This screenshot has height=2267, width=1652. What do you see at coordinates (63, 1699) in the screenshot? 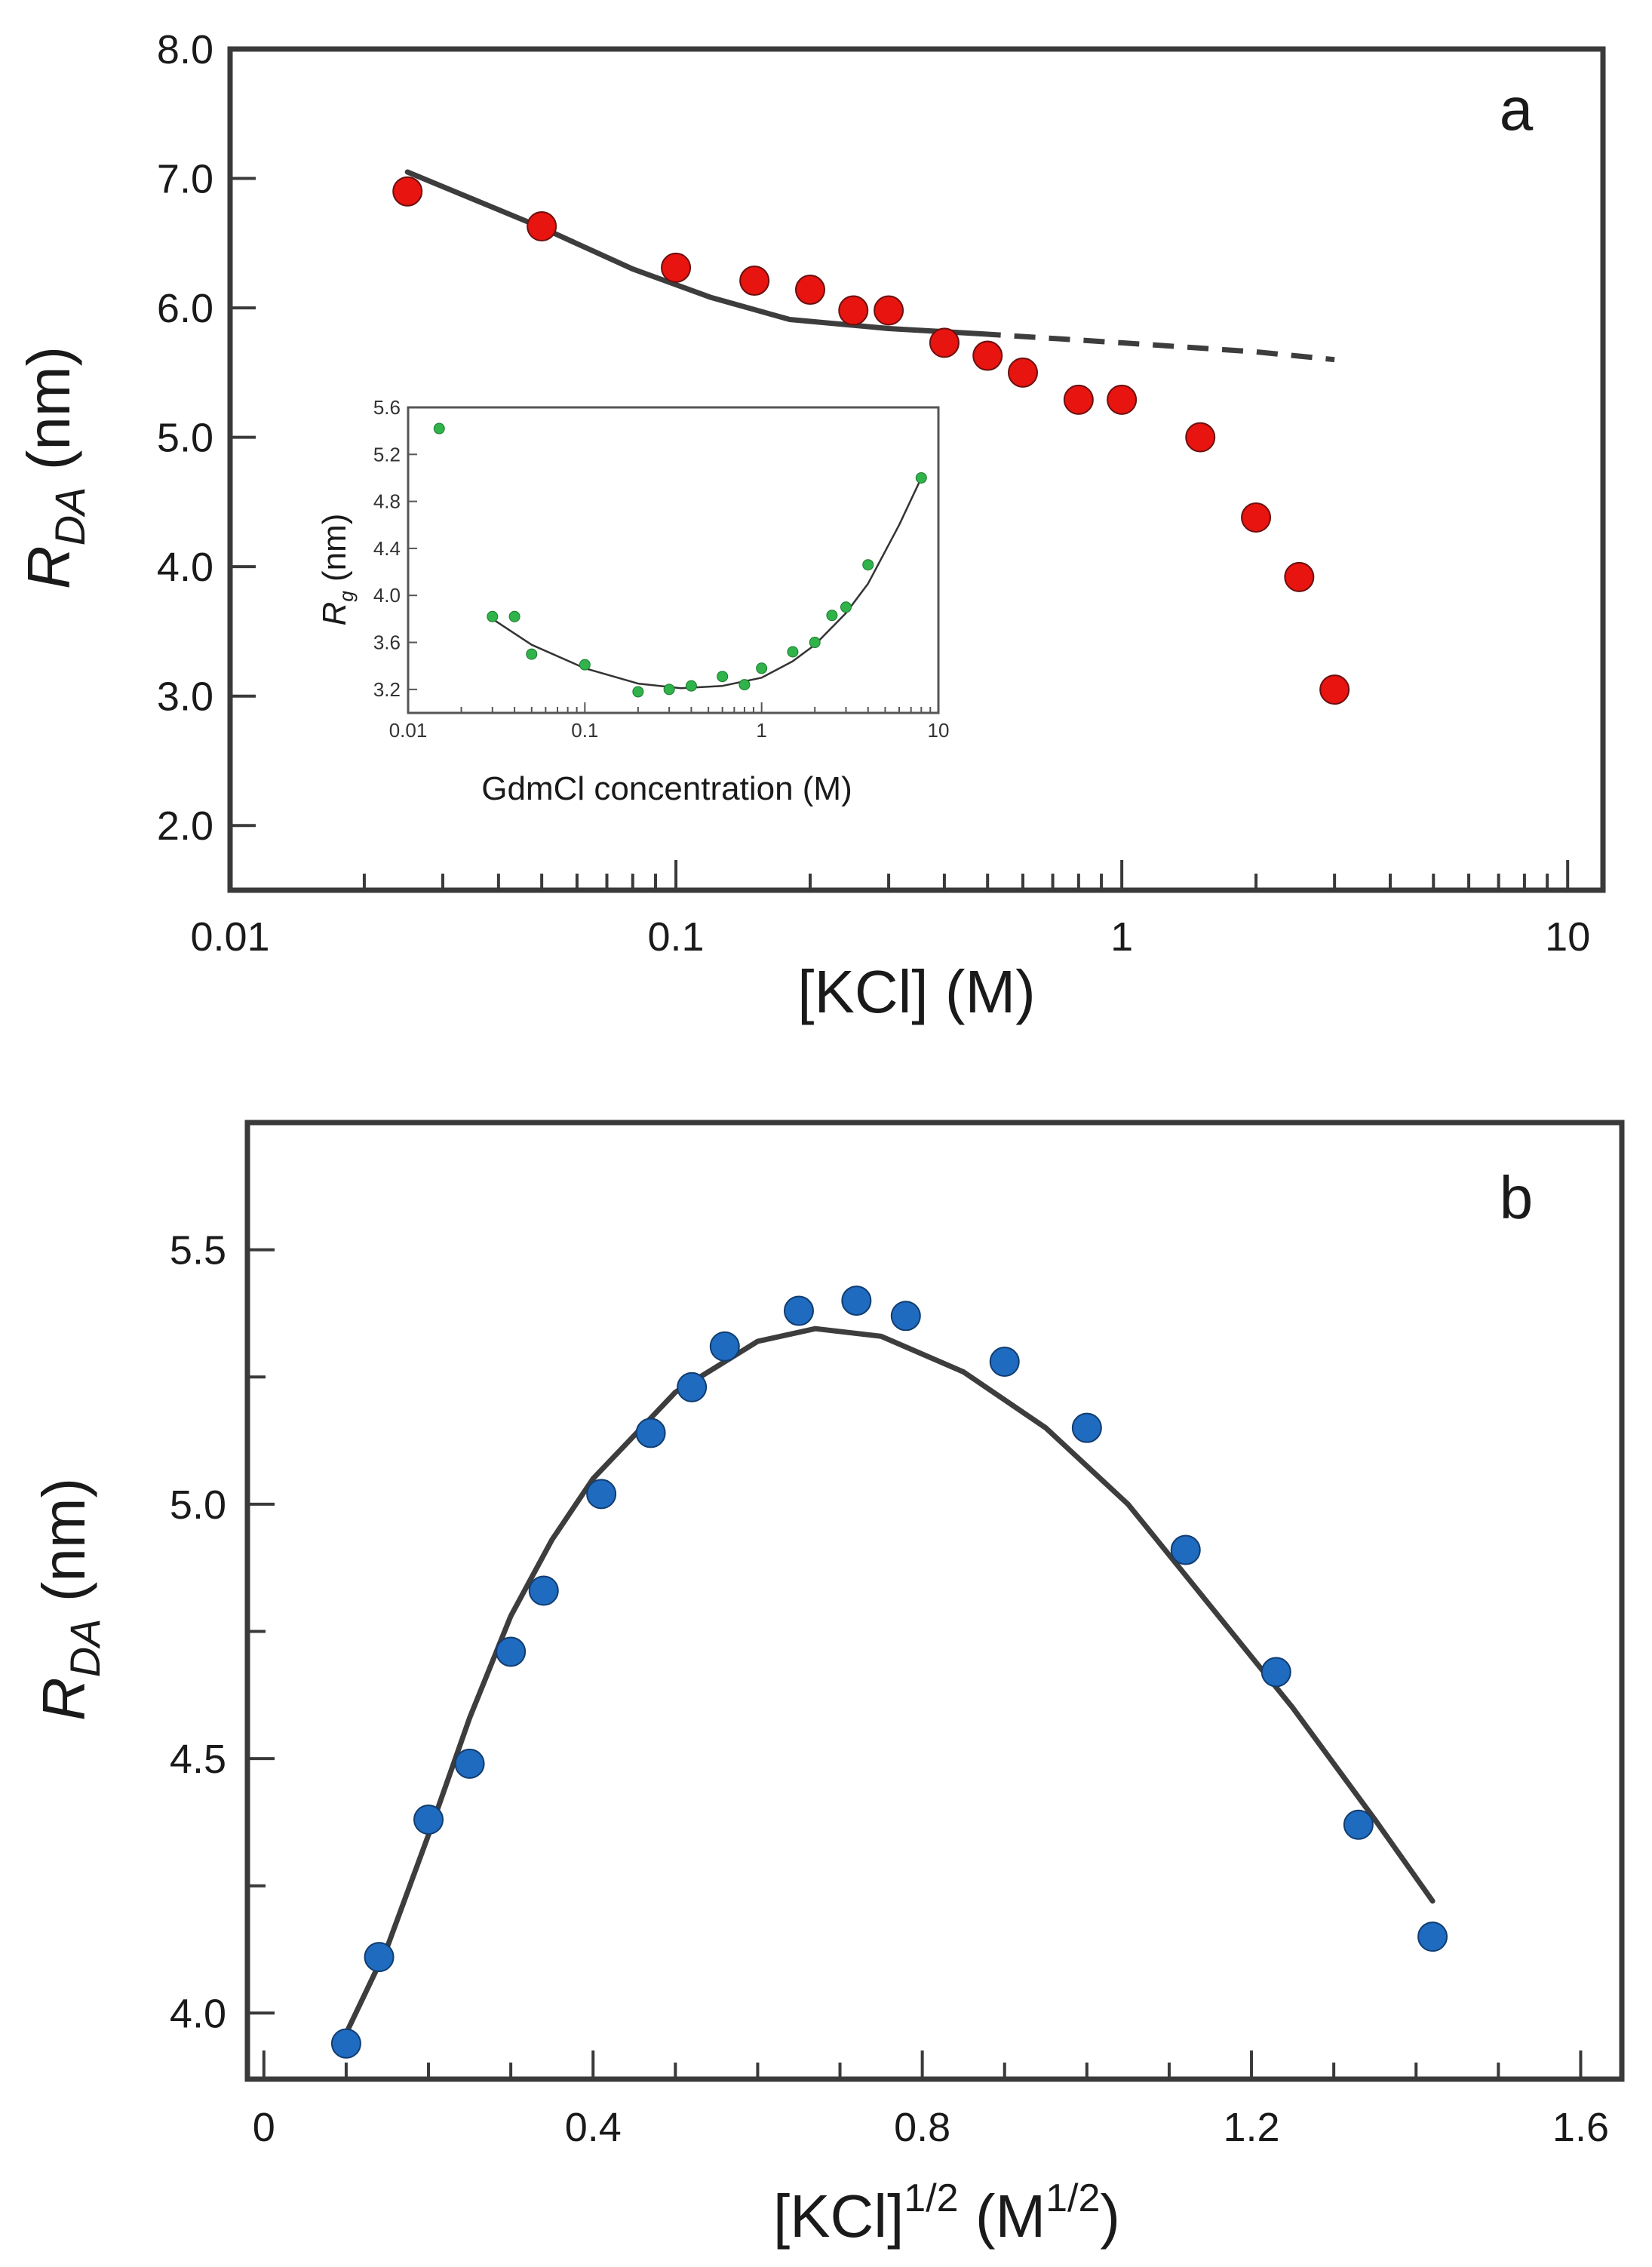
I see `panel-b-y-label-main: R` at bounding box center [63, 1699].